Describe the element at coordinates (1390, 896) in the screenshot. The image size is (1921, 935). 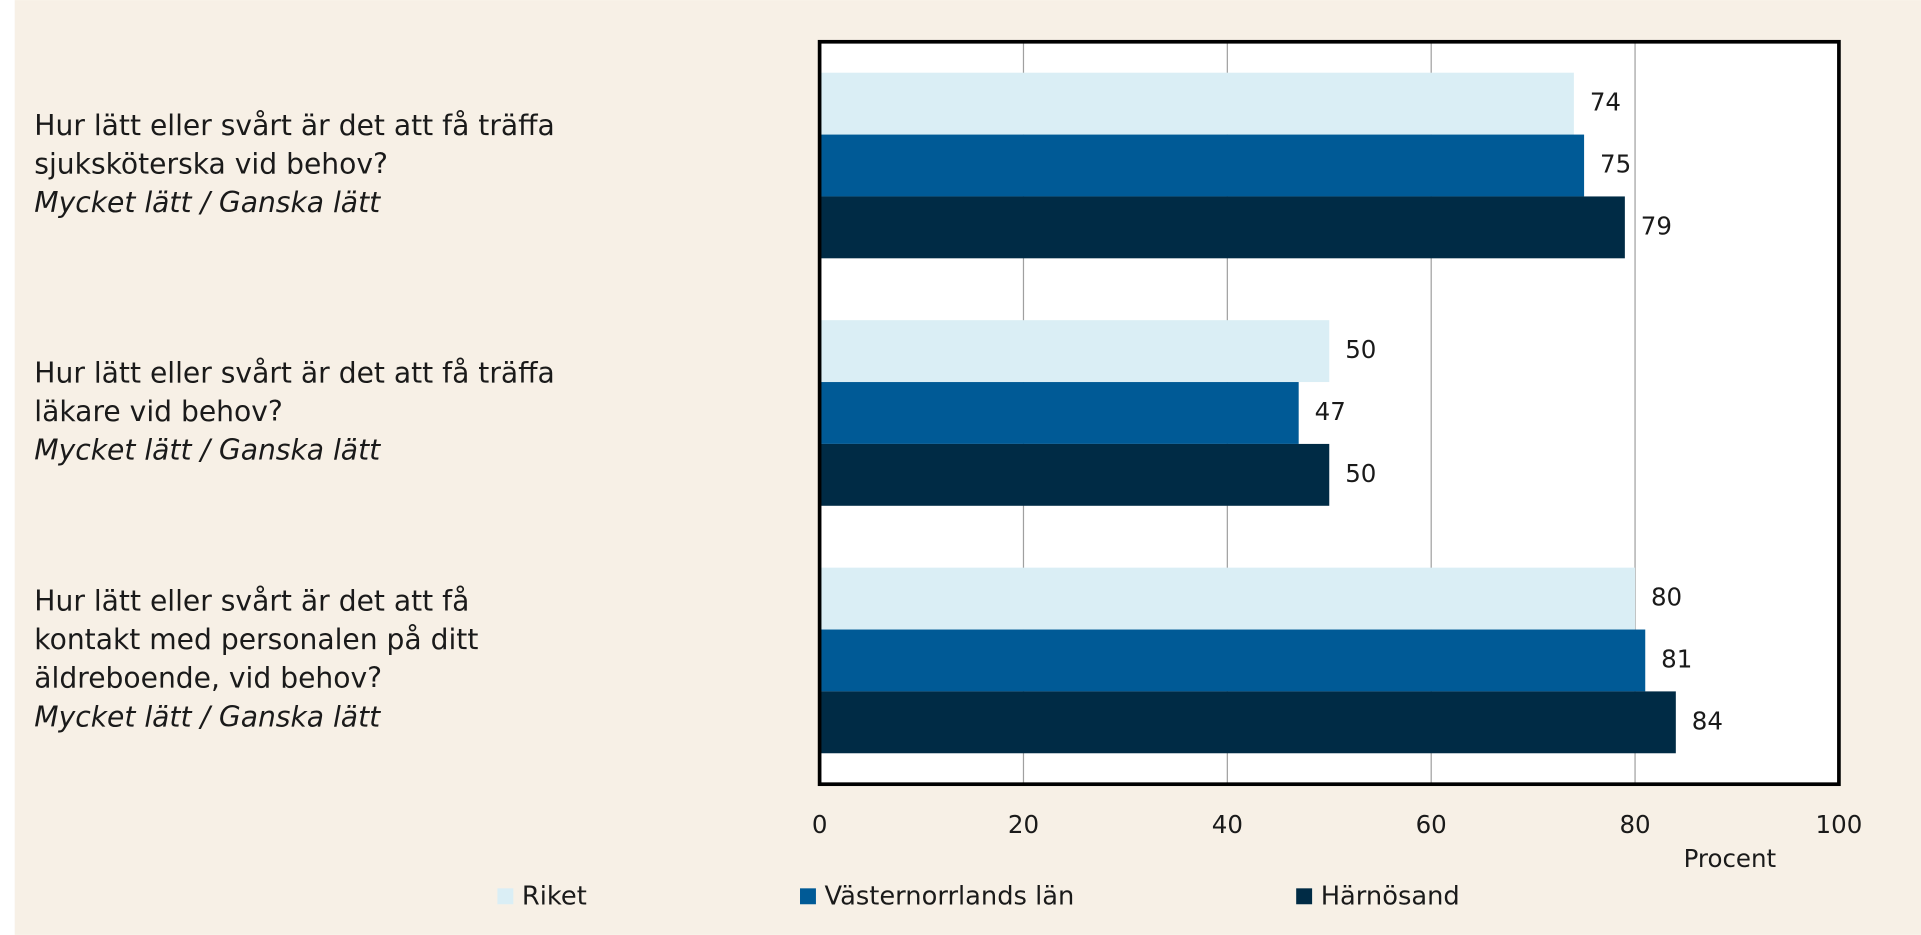
I see `legend-label: Härnösand` at that location.